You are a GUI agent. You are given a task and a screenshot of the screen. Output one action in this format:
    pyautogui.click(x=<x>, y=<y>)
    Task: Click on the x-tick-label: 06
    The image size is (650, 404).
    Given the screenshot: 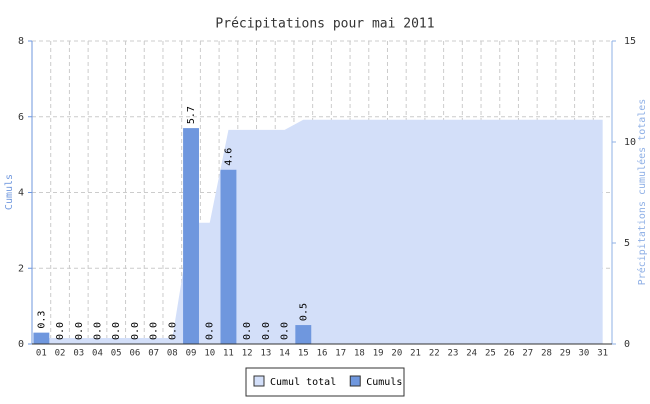 What is the action you would take?
    pyautogui.click(x=134, y=354)
    